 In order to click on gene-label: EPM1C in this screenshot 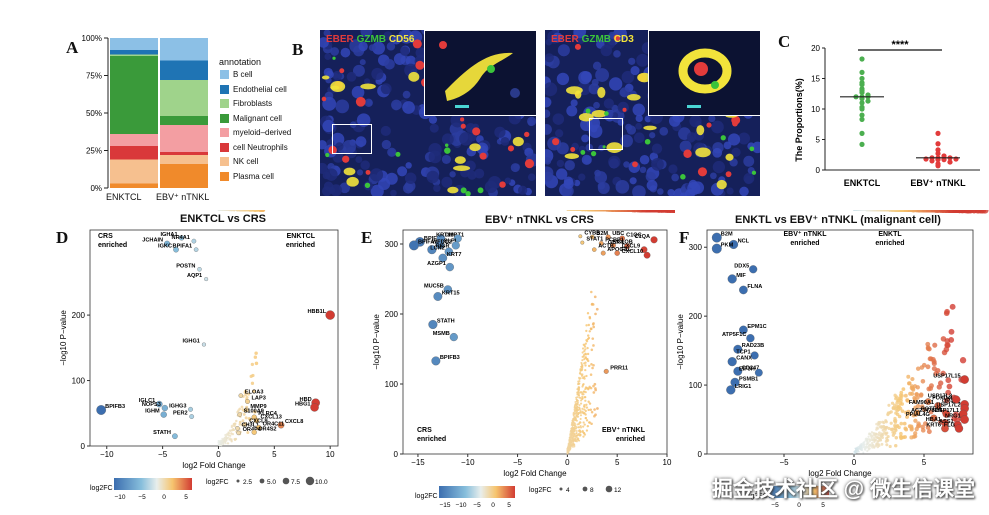, I will do `click(756, 327)`.